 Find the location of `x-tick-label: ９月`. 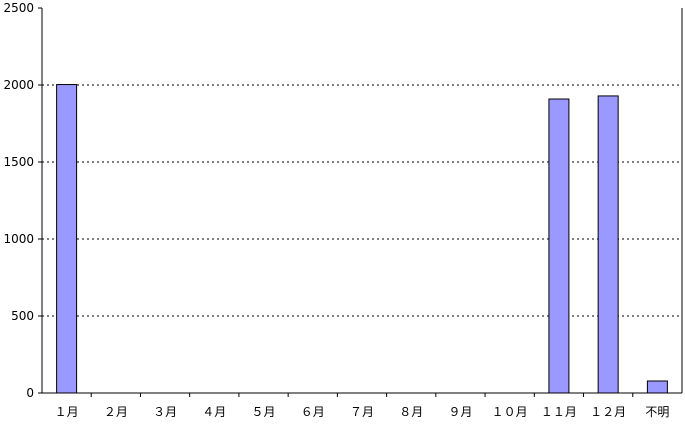

x-tick-label: ９月 is located at coordinates (460, 412).